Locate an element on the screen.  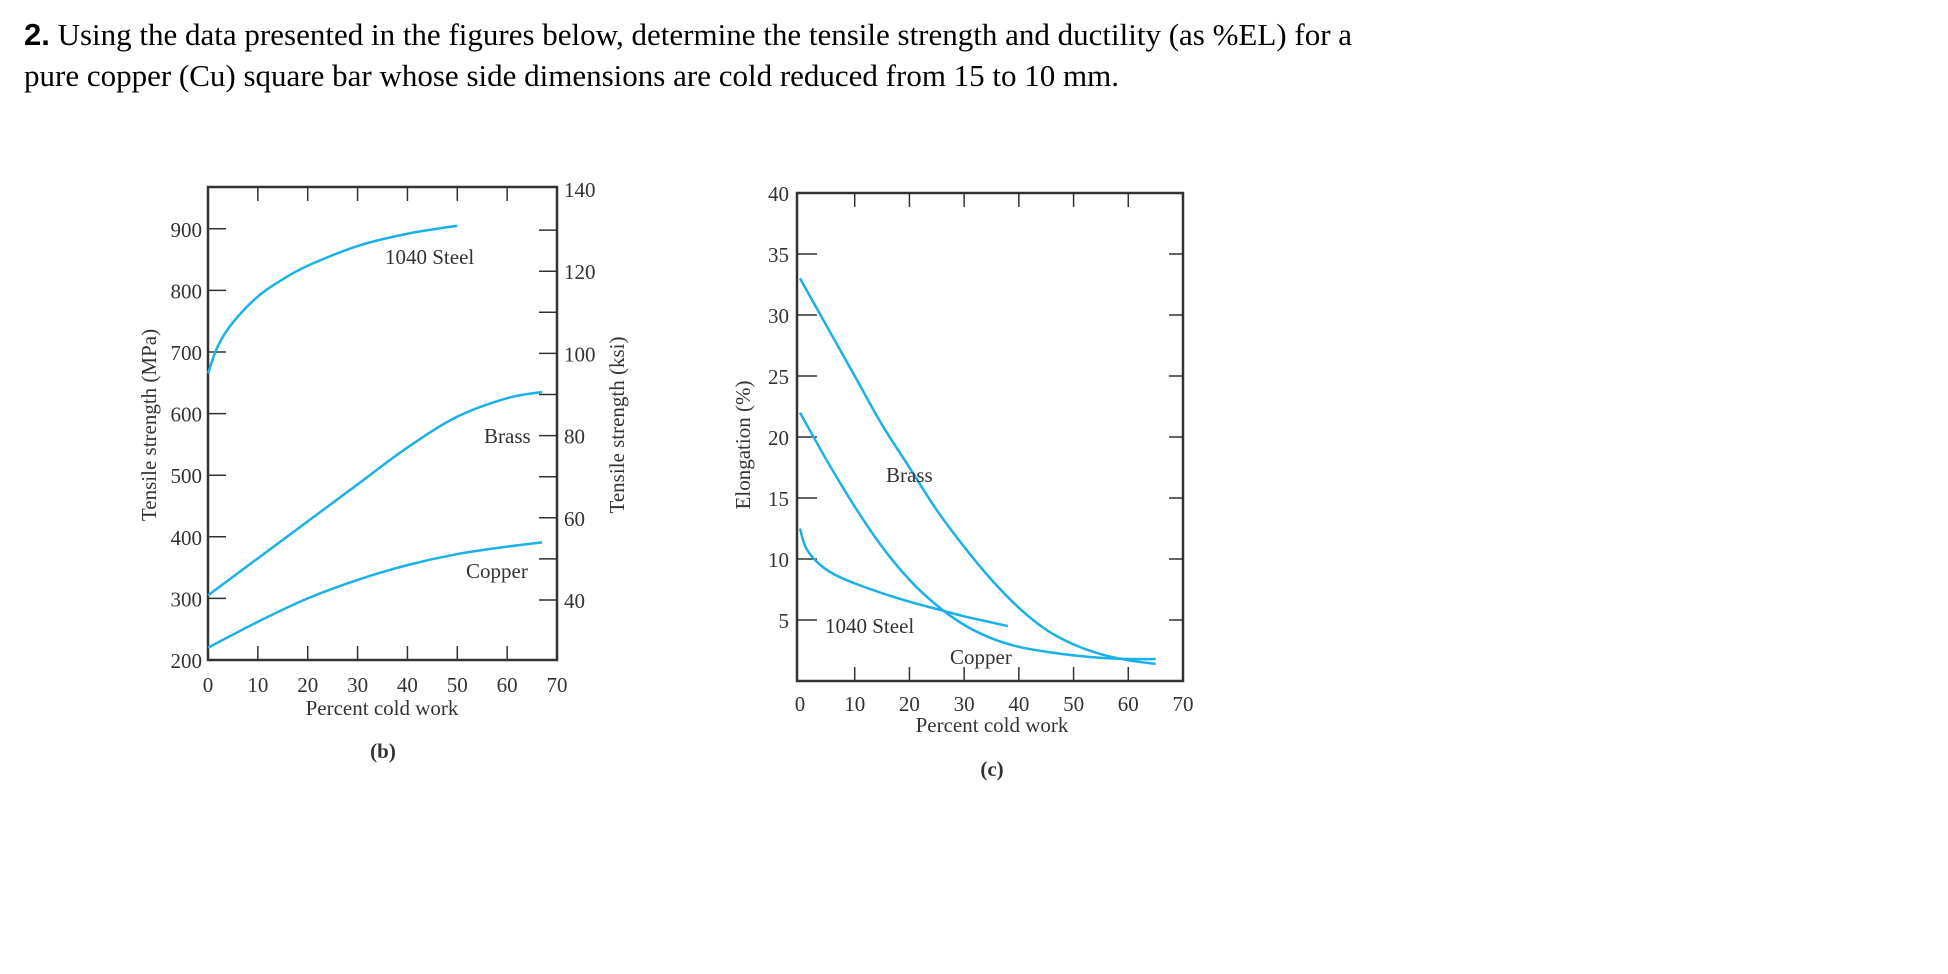
x-tick-label-c: 50 is located at coordinates (1073, 704).